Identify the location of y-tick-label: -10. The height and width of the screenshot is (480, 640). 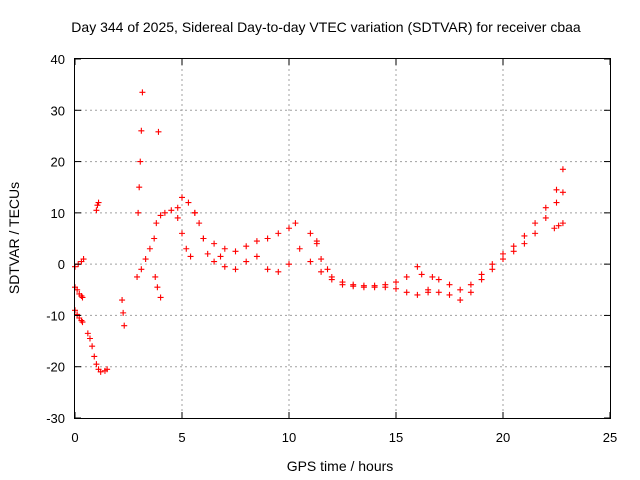
(55, 315).